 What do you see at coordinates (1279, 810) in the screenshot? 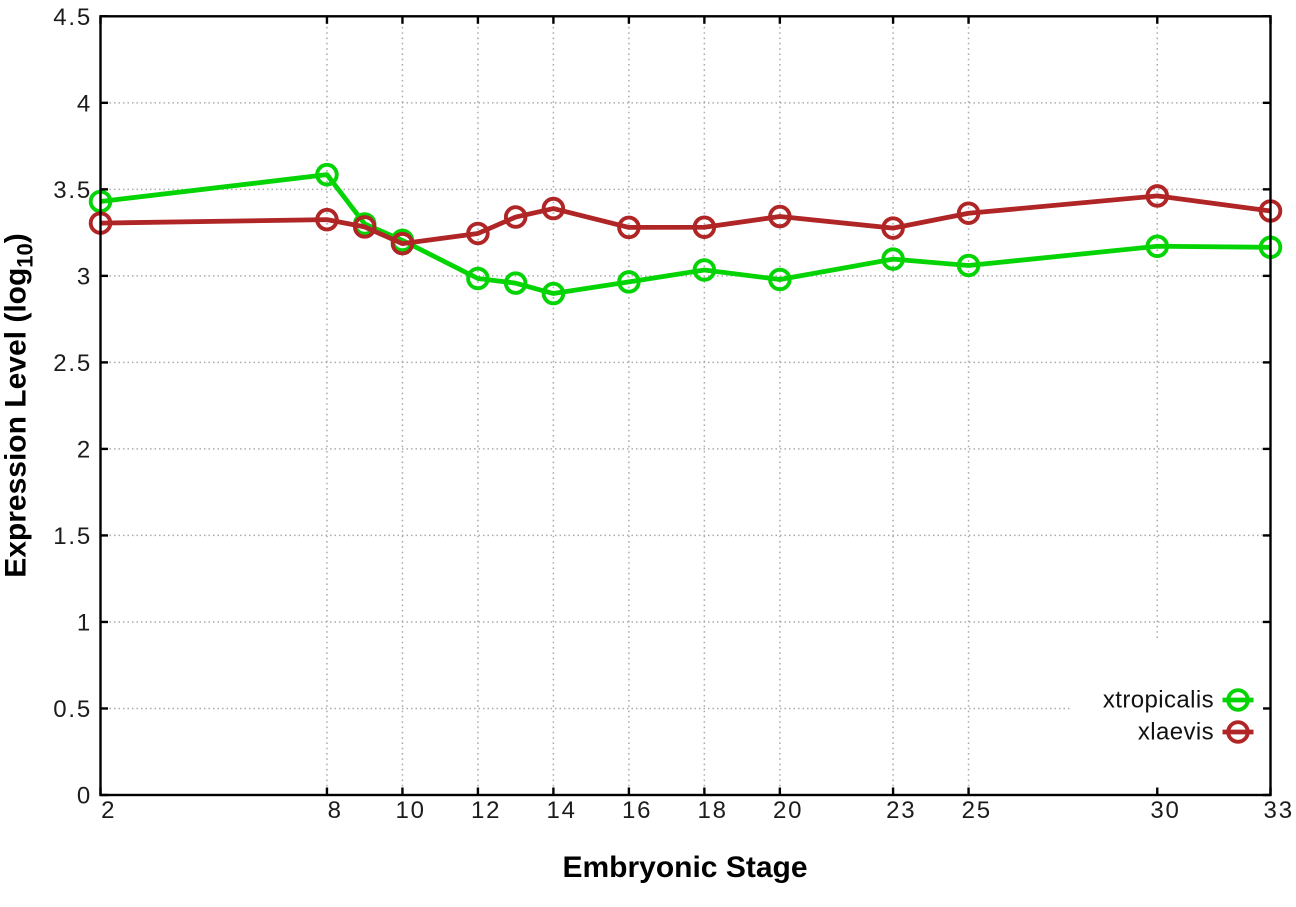
I see `svg-text: 33` at bounding box center [1279, 810].